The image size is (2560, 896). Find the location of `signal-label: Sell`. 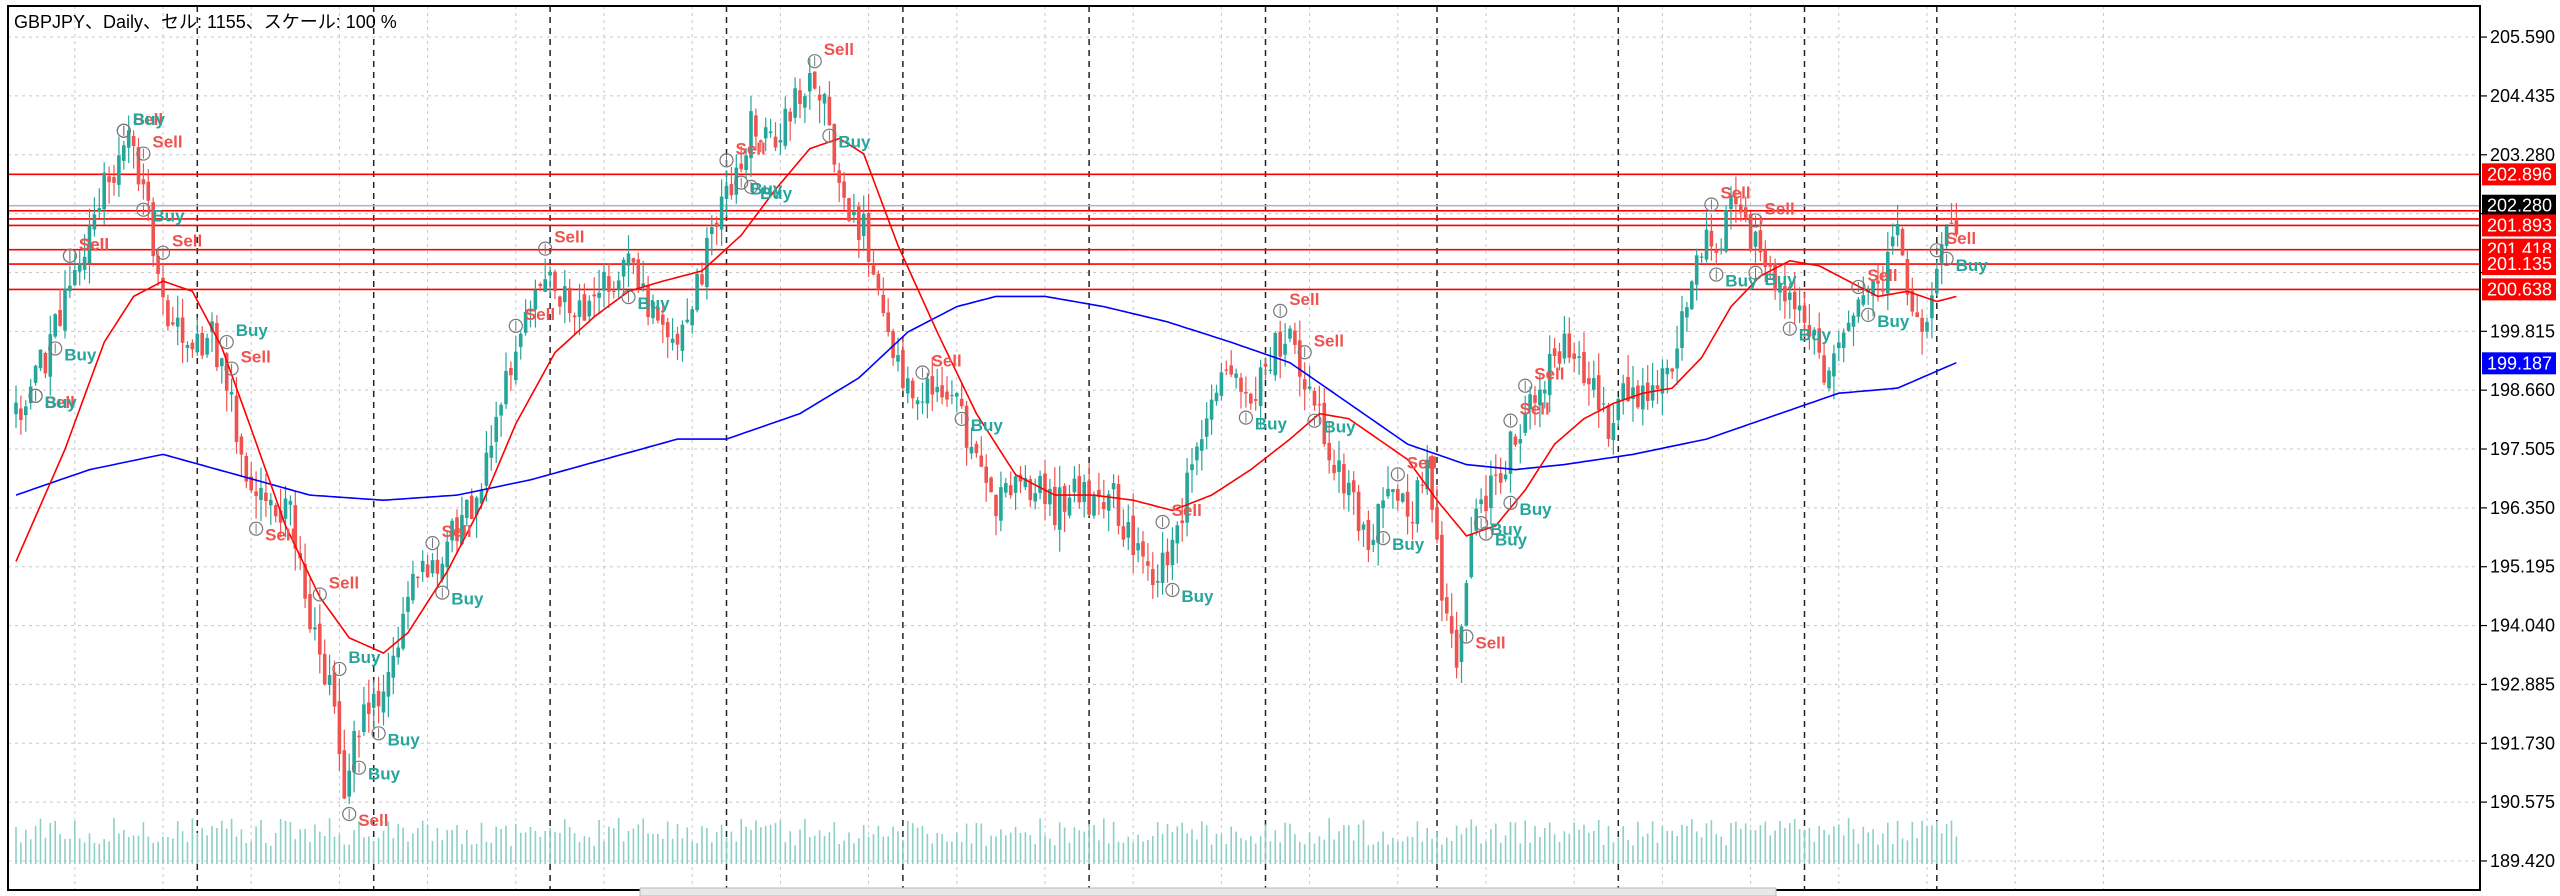

signal-label: Sell is located at coordinates (1422, 462).